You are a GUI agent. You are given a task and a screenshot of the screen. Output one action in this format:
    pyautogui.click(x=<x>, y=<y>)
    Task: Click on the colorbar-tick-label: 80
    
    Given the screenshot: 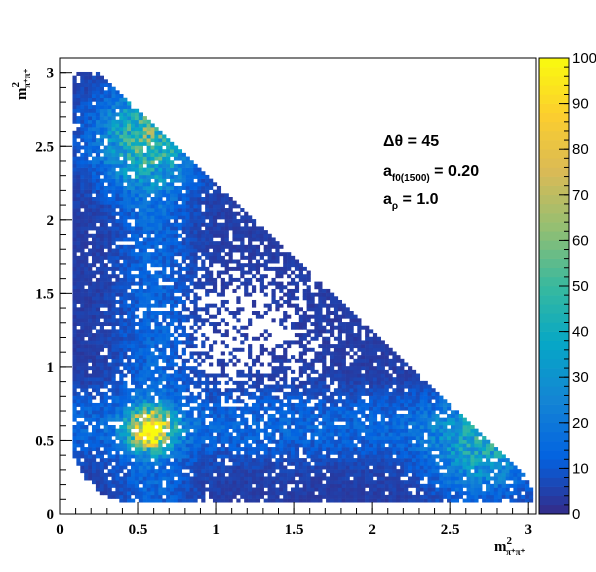 What is the action you would take?
    pyautogui.click(x=580, y=149)
    